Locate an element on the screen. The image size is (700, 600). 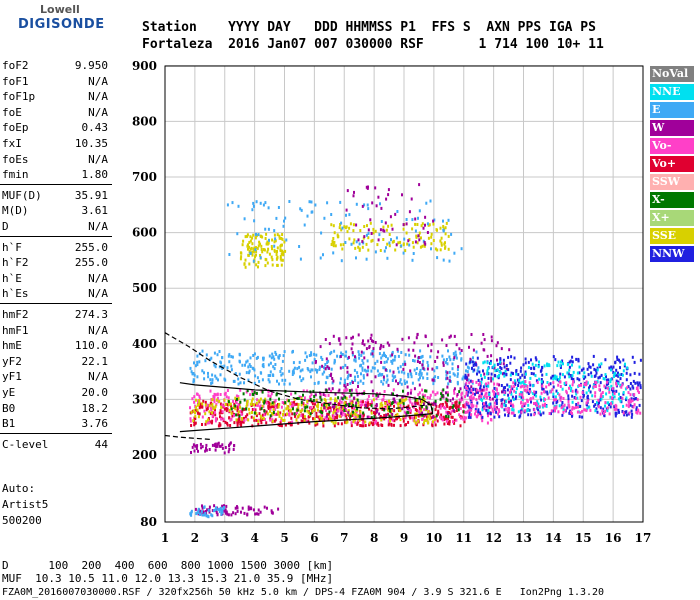
param-value: 18.2 is located at coordinates (95, 408).